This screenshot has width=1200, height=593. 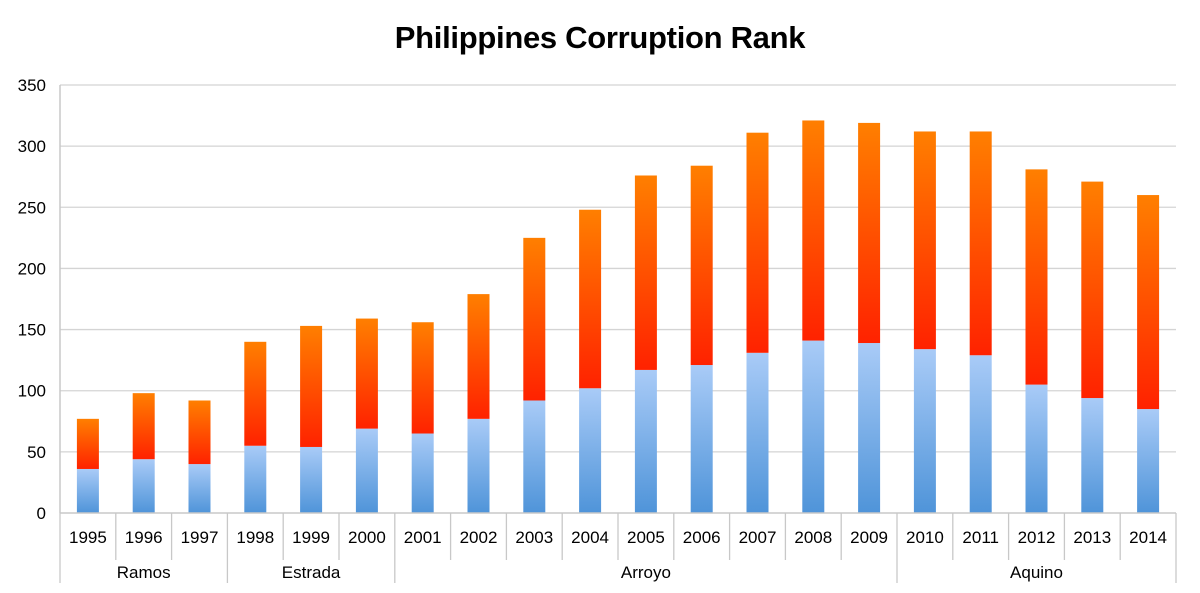 I want to click on group-label: Aquino, so click(x=1036, y=572).